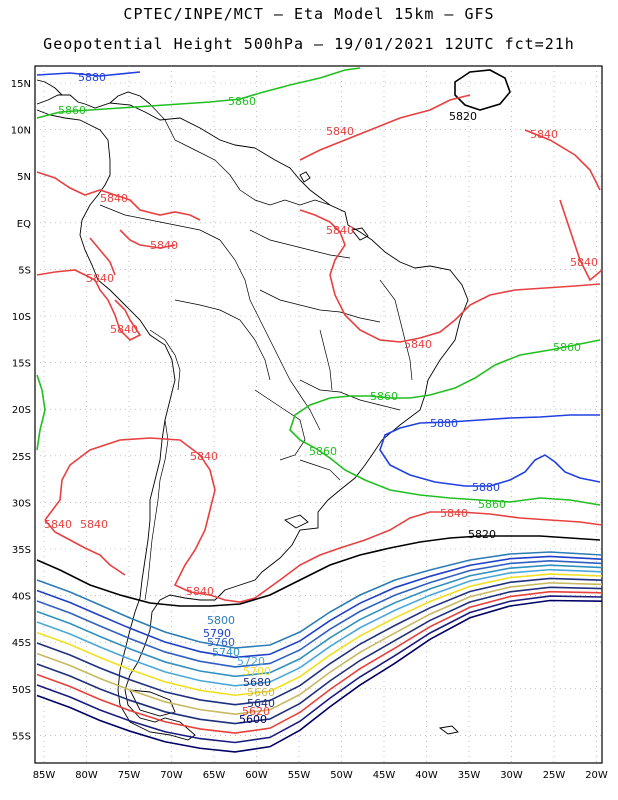  I want to click on border-paraguay, so click(280, 425).